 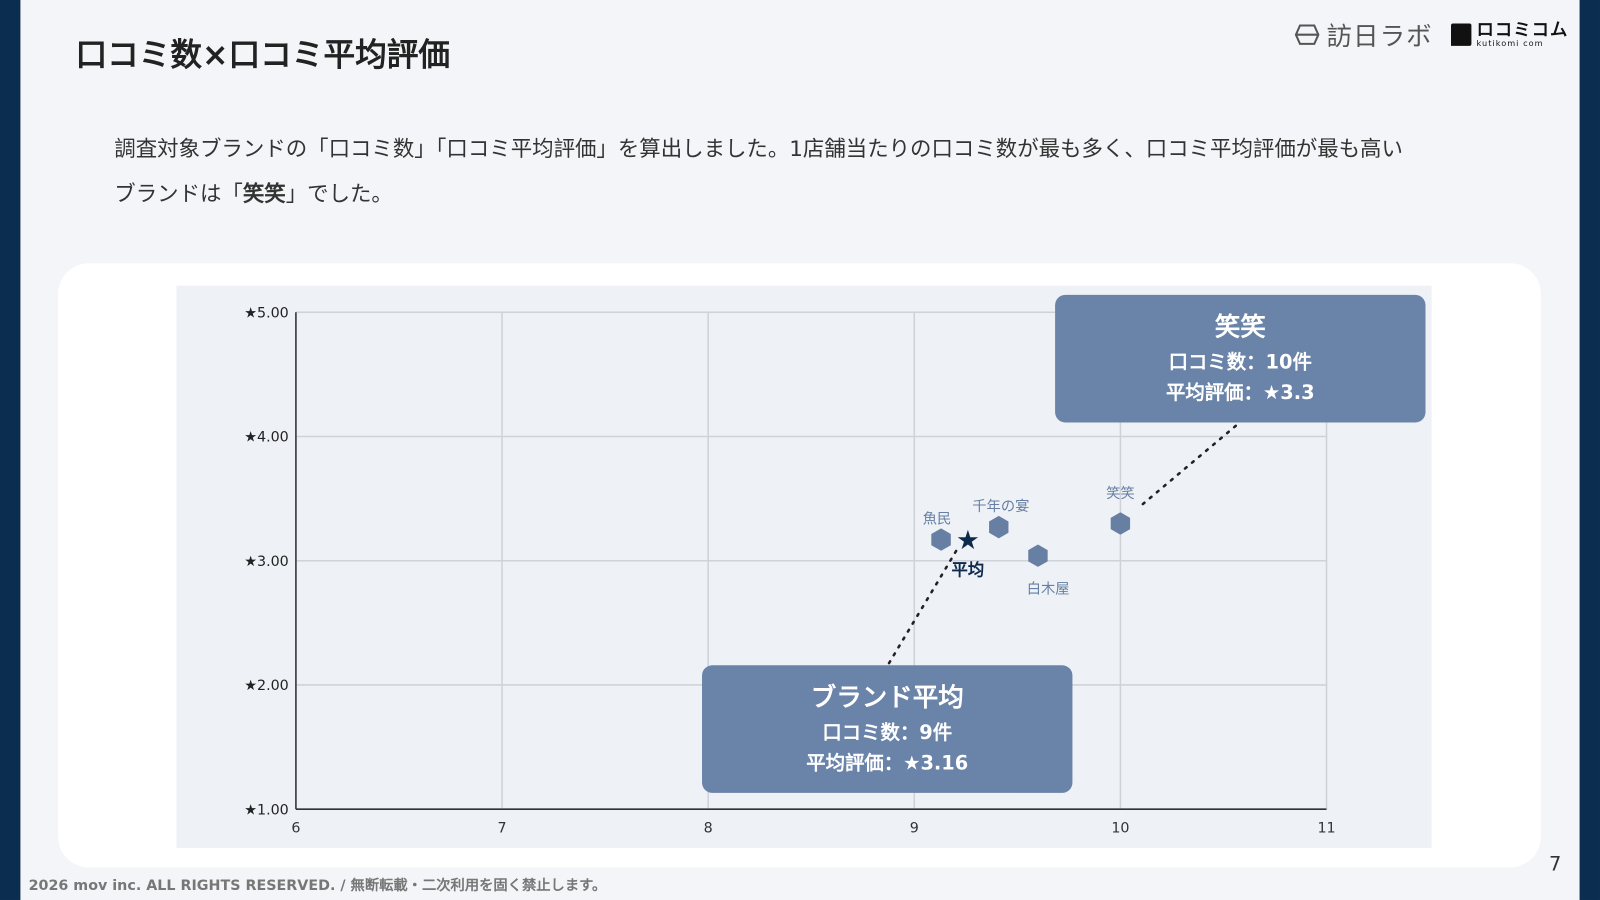 I want to click on point-label: 白木屋, so click(x=1048, y=588).